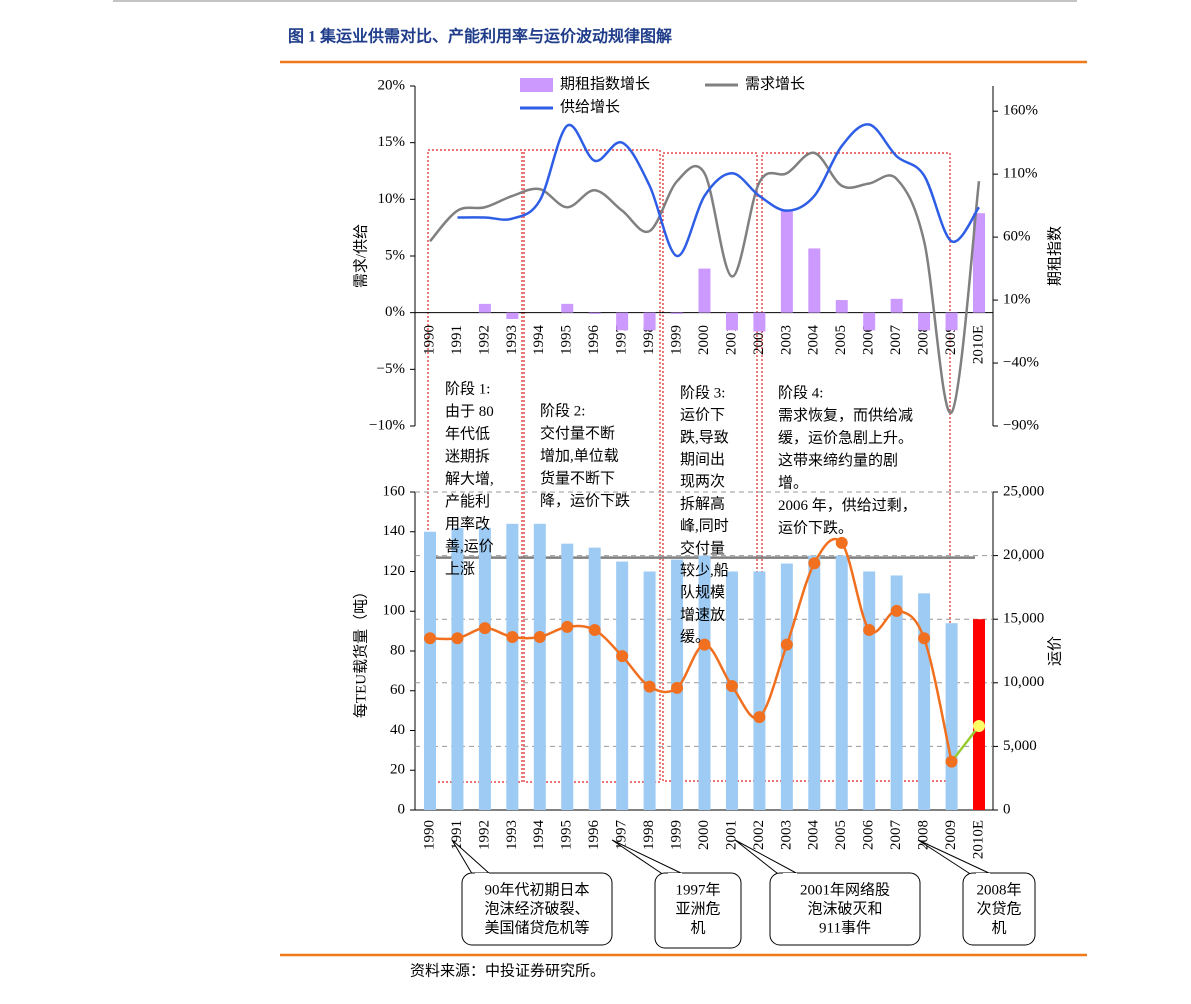 The image size is (1191, 1004). Describe the element at coordinates (1017, 237) in the screenshot. I see `y2-tick-label: 60%` at that location.